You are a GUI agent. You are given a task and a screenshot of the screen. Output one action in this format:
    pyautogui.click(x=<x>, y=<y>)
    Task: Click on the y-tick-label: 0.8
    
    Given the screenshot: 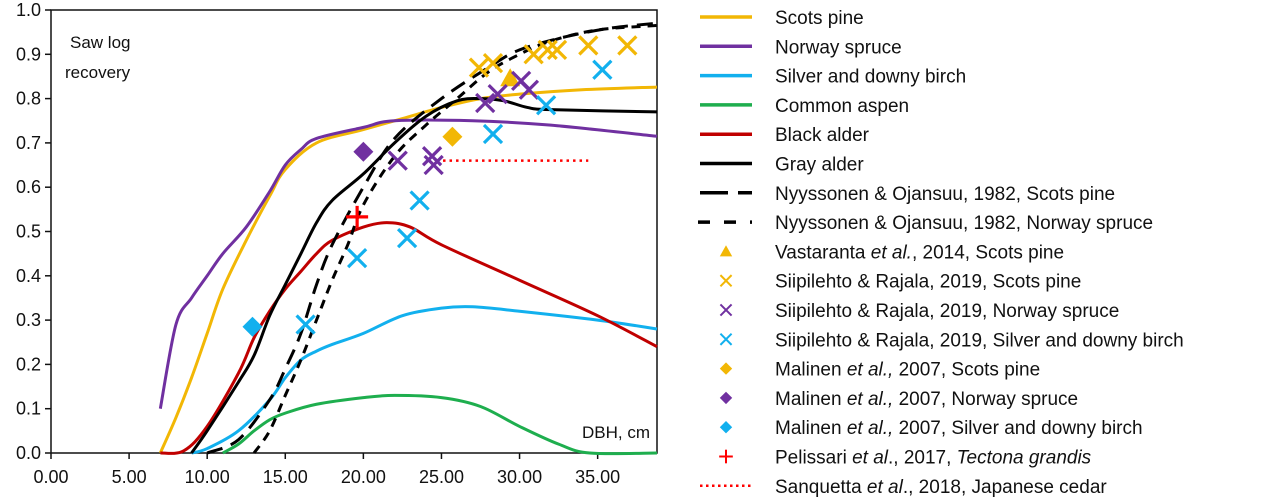 What is the action you would take?
    pyautogui.click(x=28, y=99)
    